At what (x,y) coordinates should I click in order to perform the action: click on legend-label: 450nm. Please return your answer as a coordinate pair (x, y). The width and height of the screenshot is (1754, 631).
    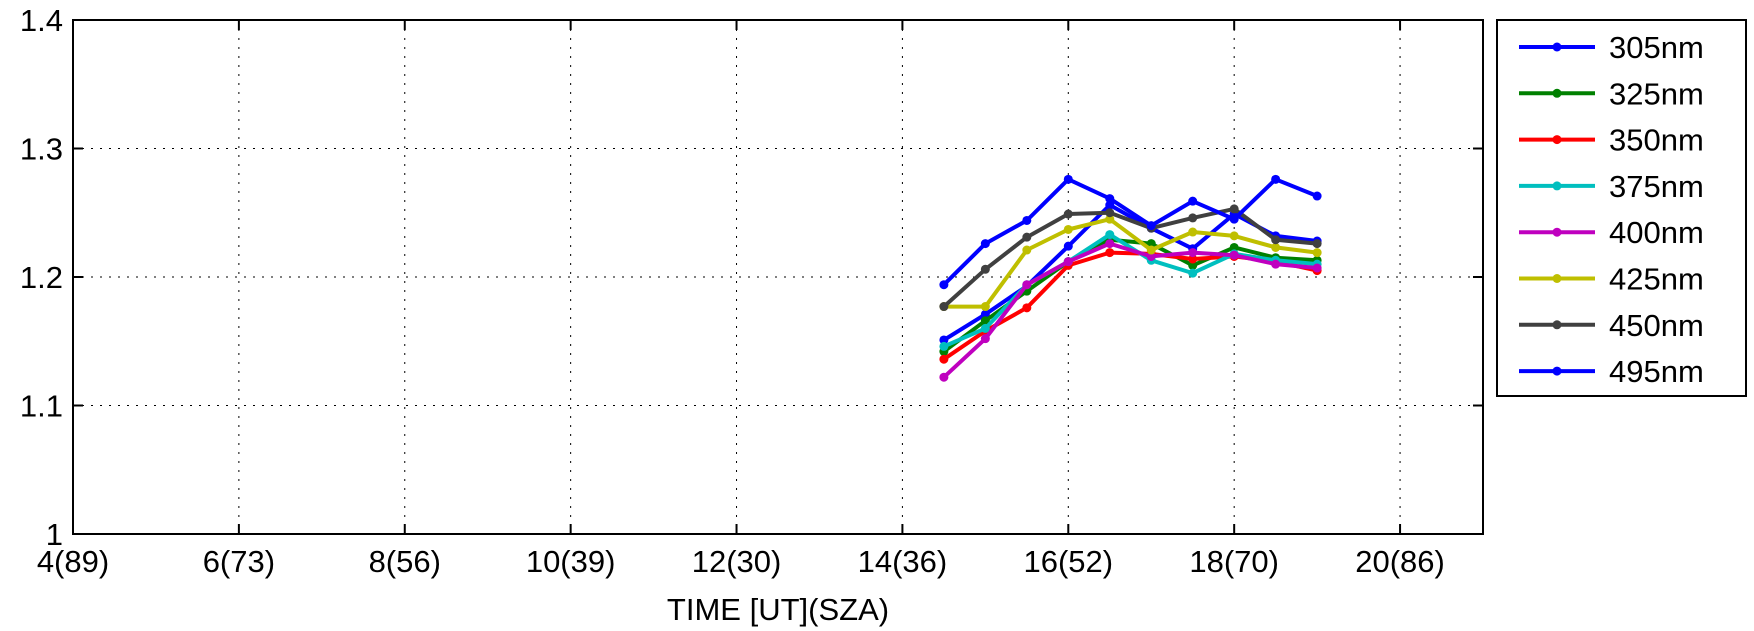
    Looking at the image, I should click on (1656, 325).